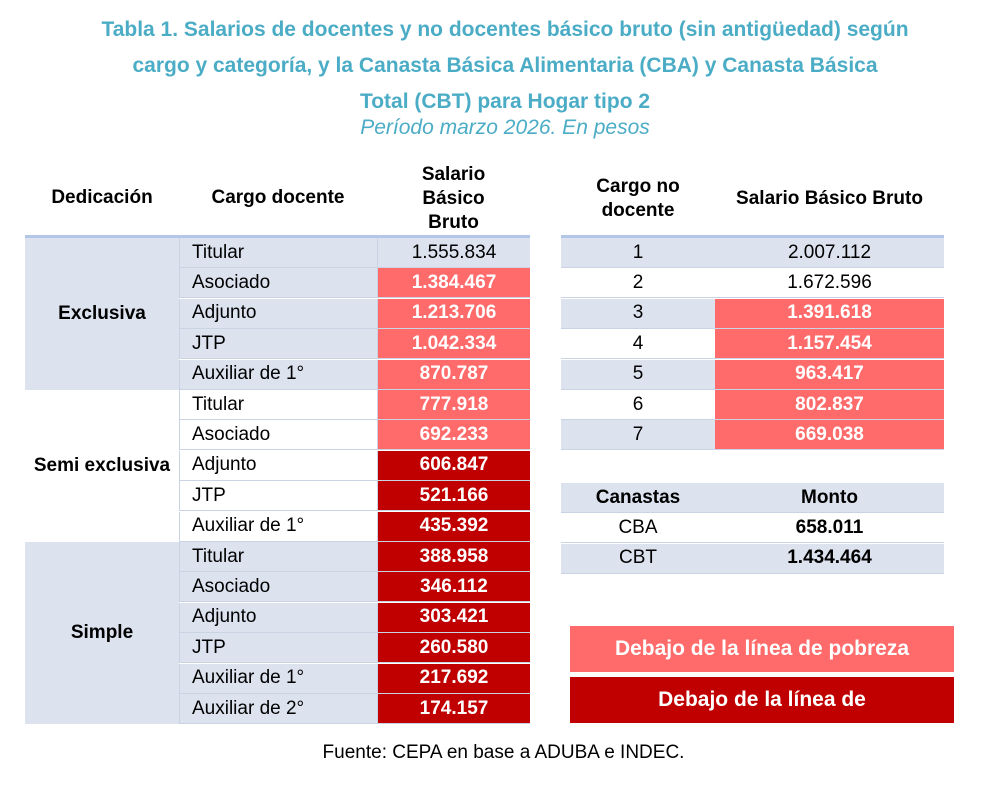  I want to click on salario-docente-cell: 1.042.334, so click(453, 344).